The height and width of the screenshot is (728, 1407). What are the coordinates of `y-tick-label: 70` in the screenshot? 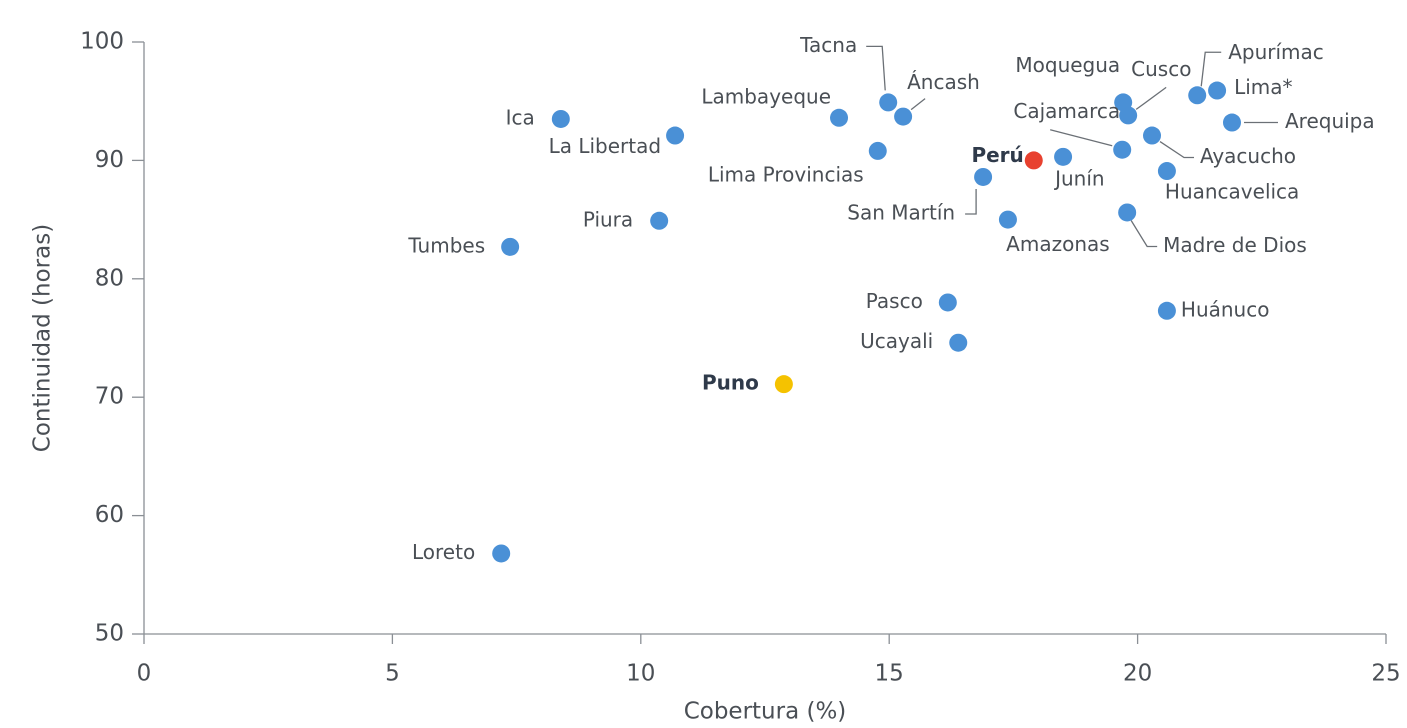 It's located at (109, 397).